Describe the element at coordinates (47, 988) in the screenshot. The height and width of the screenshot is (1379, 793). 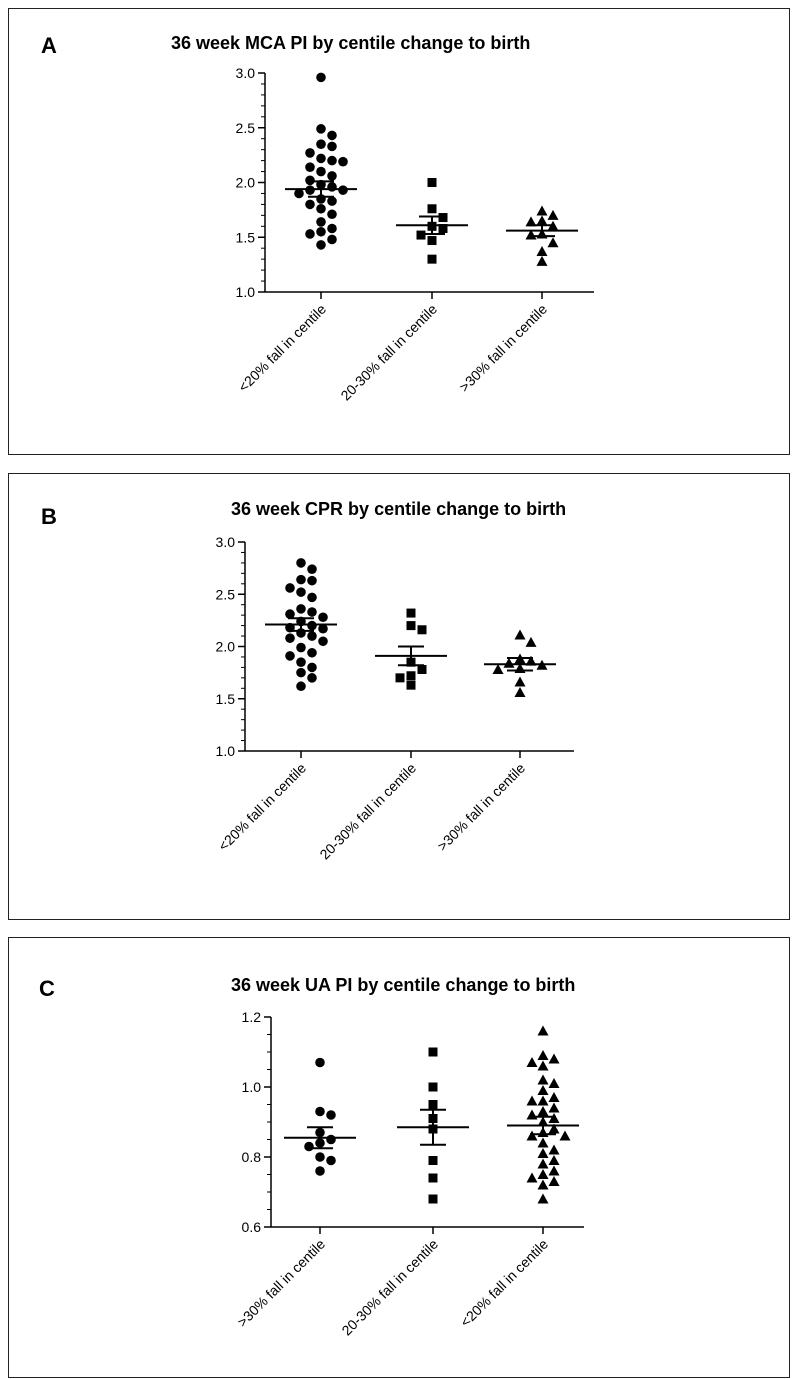
I see `panel-c-letter: C` at that location.